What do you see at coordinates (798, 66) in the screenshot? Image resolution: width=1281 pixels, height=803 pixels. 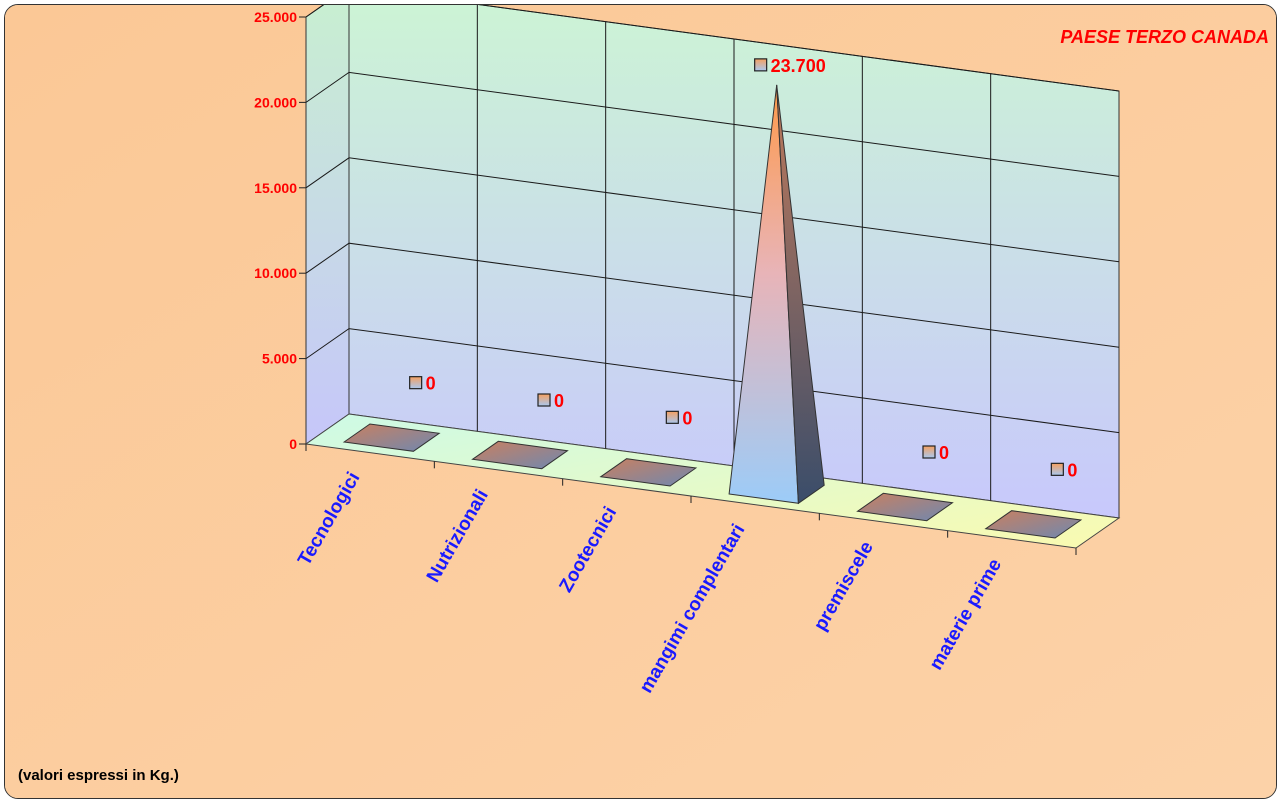 I see `data-label: 23.700` at bounding box center [798, 66].